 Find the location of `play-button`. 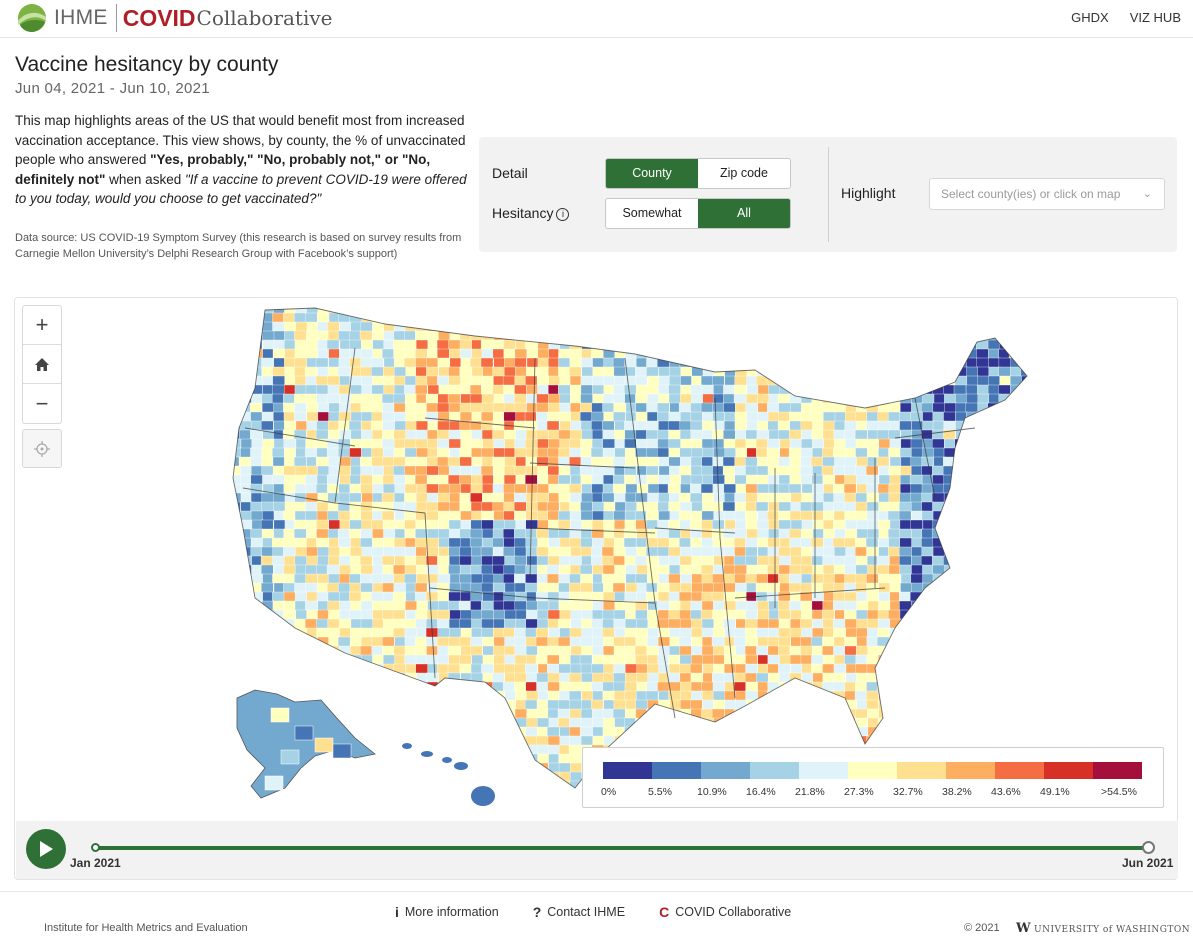

play-button is located at coordinates (46, 849).